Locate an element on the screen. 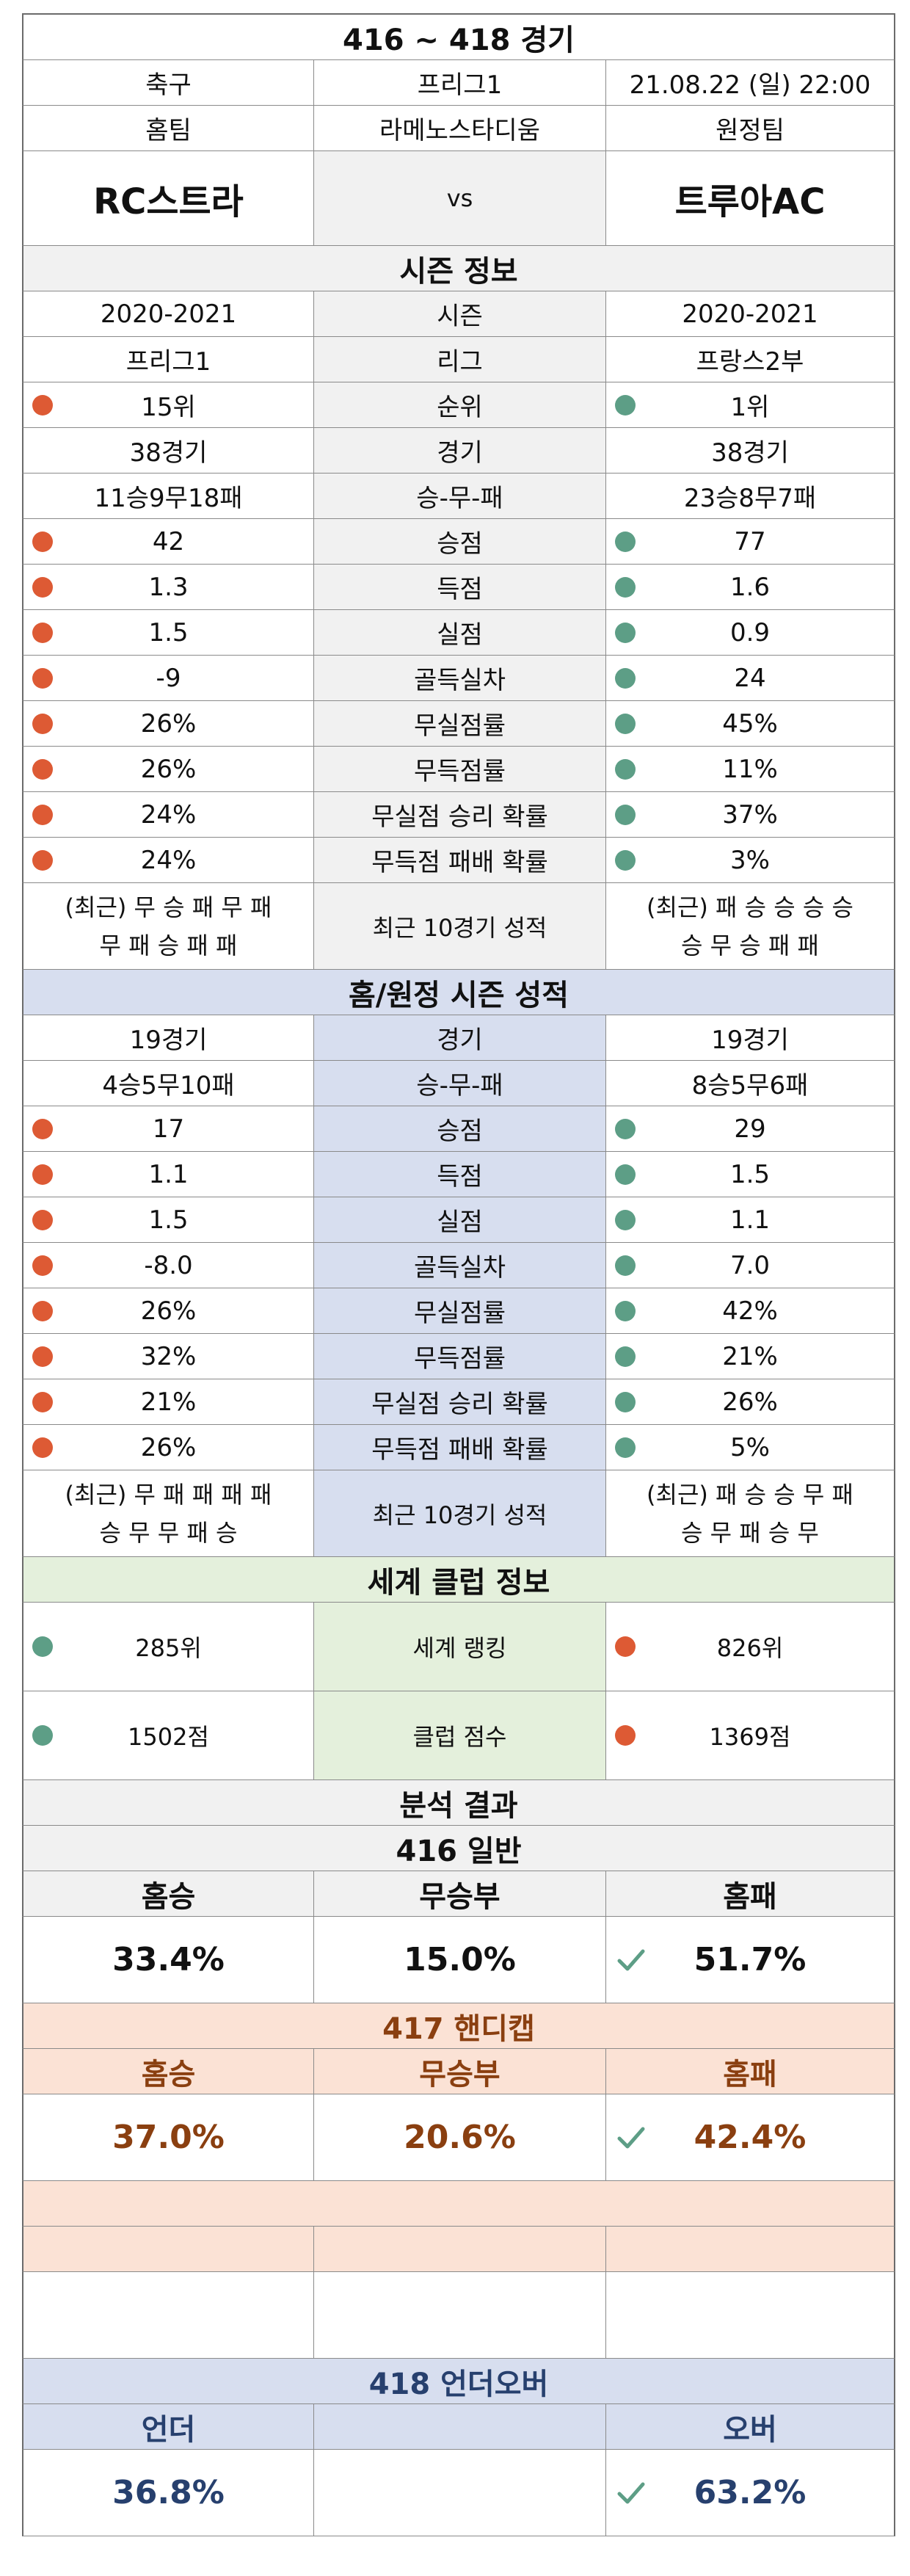 The image size is (910, 2576). stat-away-text: 19경기 is located at coordinates (750, 1041).